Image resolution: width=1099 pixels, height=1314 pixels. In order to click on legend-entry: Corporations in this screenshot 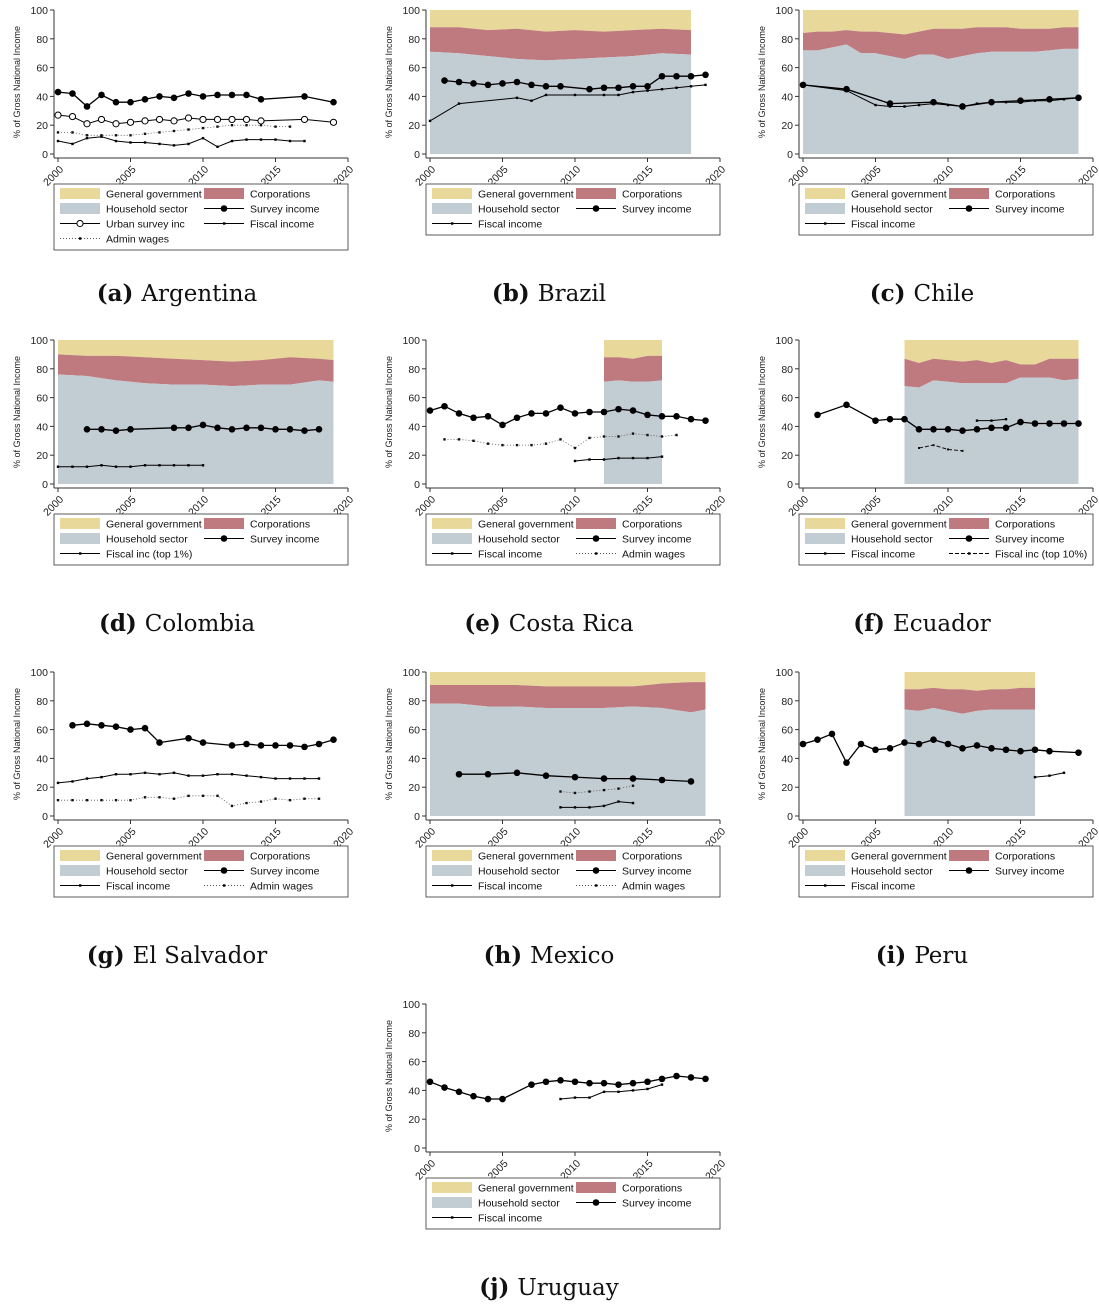, I will do `click(629, 1188)`.